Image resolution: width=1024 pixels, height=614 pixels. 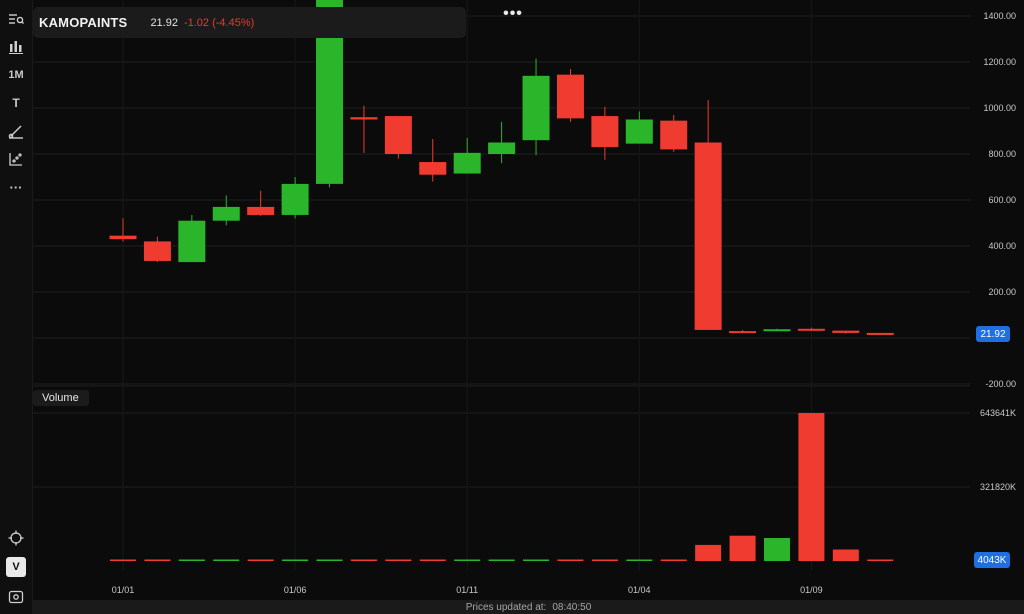 I want to click on price-tick-label: 600.00, so click(x=1002, y=200).